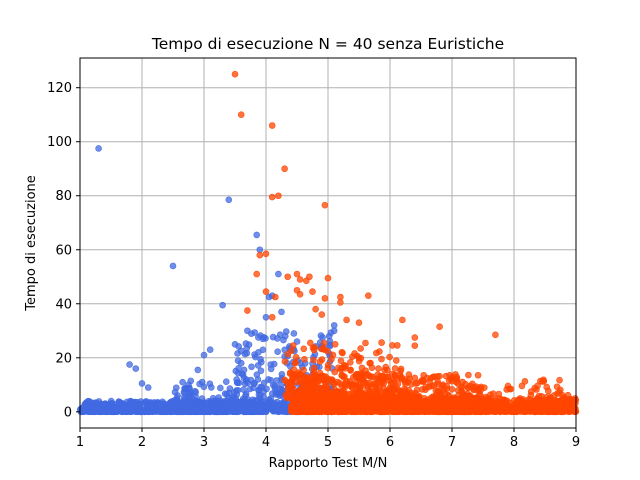  I want to click on x-tick-label: 7, so click(452, 442).